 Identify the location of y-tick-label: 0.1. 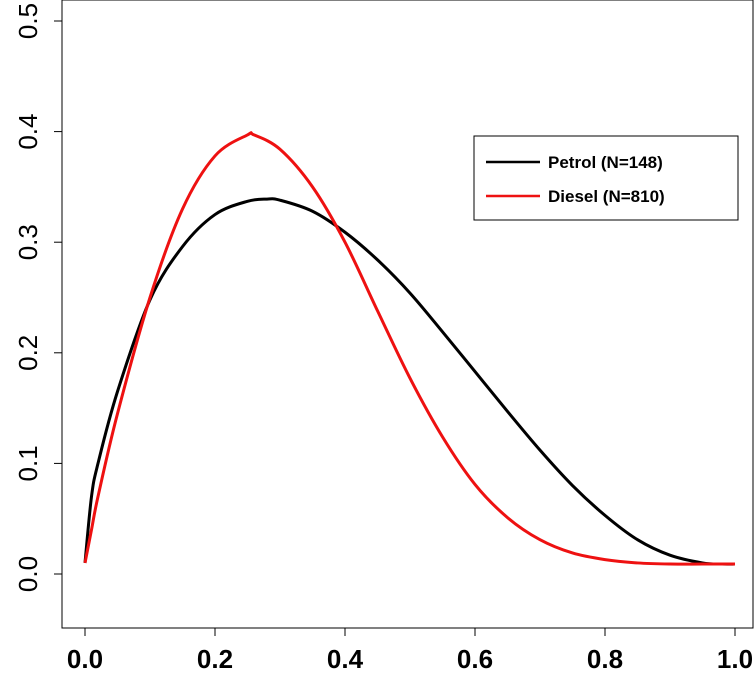
(28, 463).